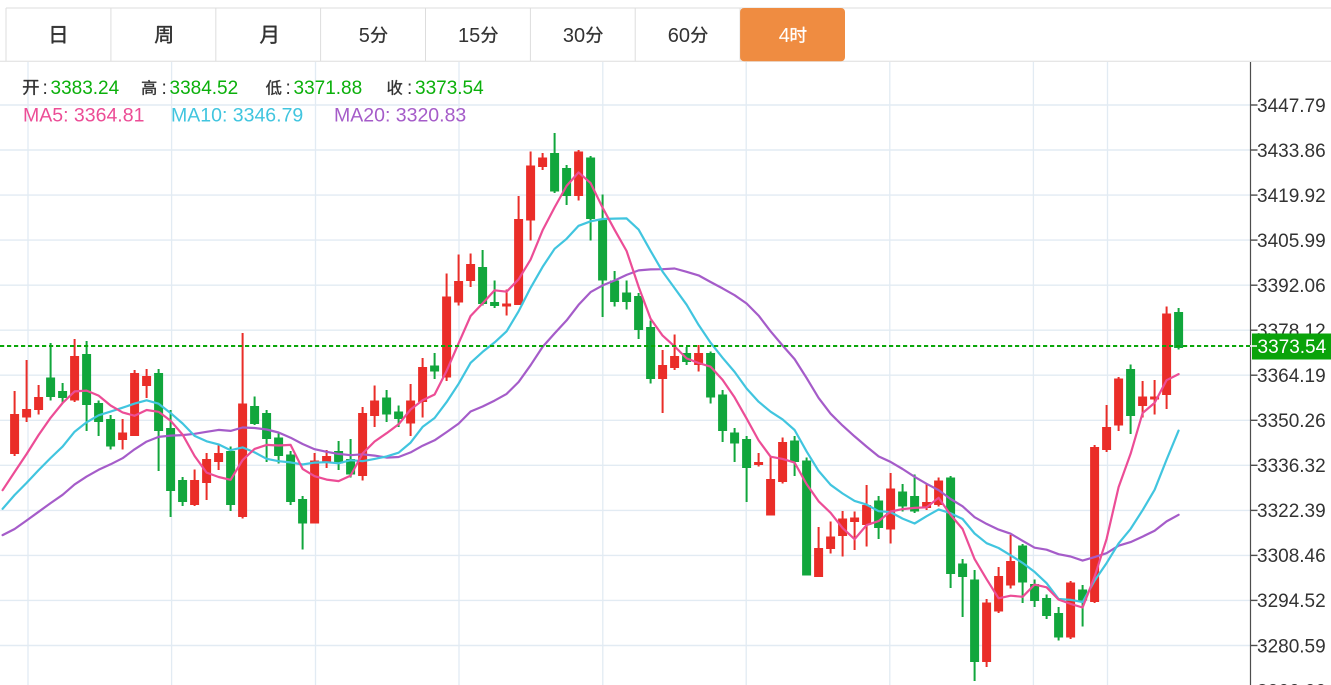  What do you see at coordinates (1291, 421) in the screenshot?
I see `svg-text: 3350.26` at bounding box center [1291, 421].